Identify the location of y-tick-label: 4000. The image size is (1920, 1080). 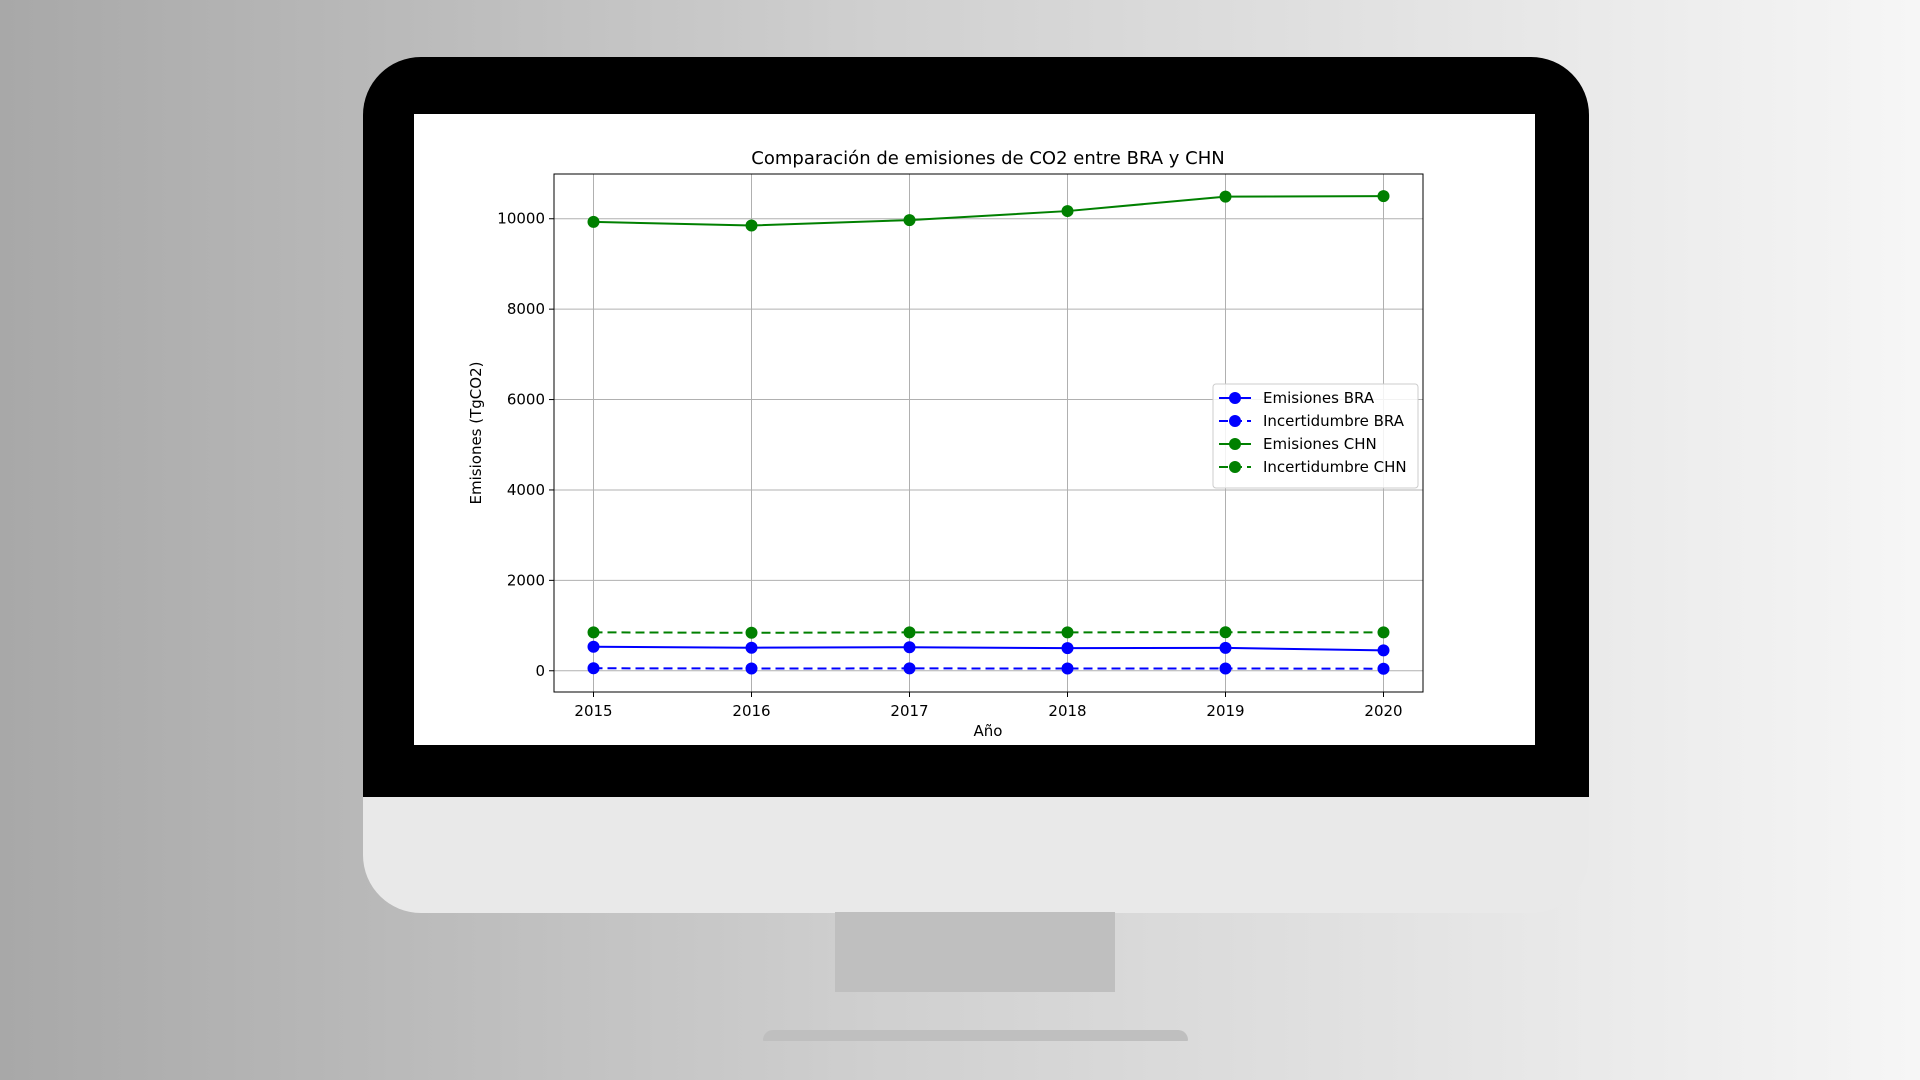
(526, 490).